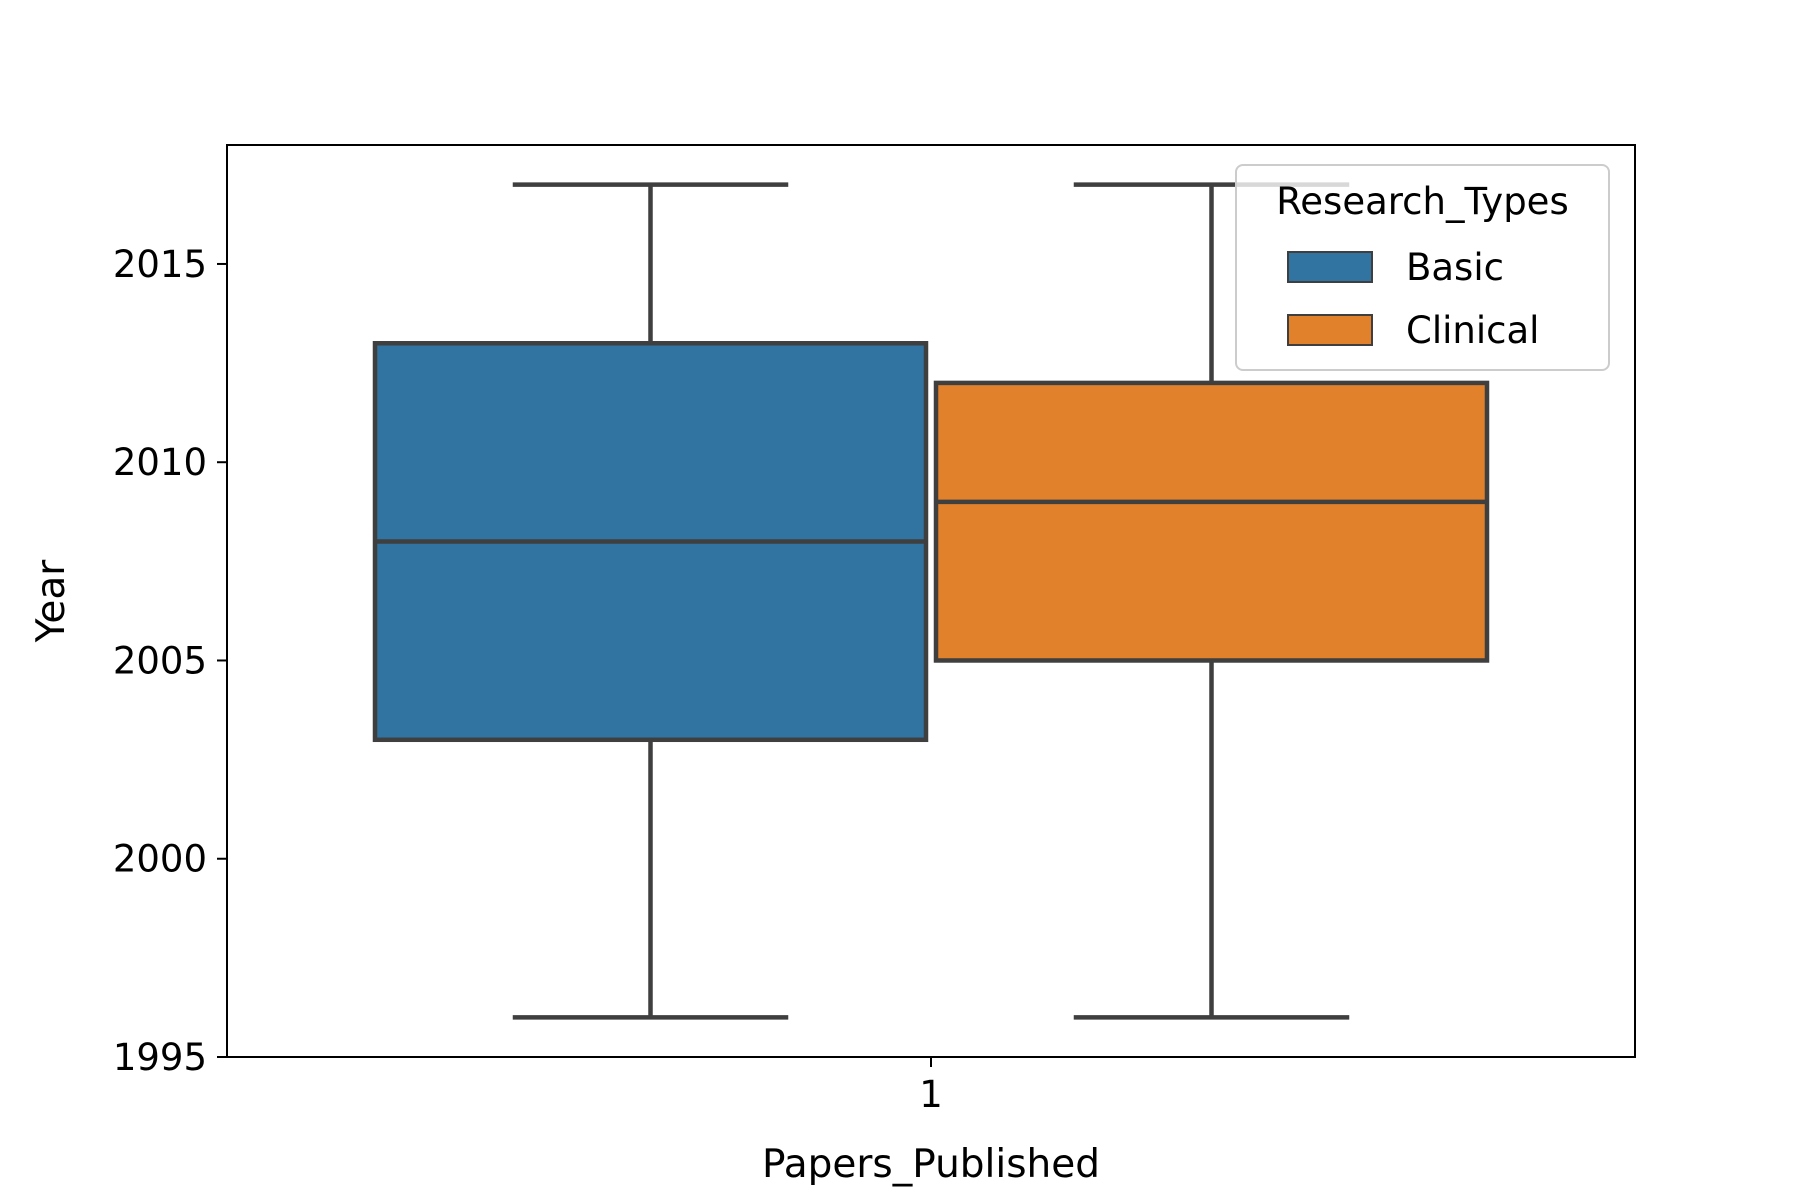 This screenshot has height=1204, width=1800. Describe the element at coordinates (1211, 521) in the screenshot. I see `iqr-box-clinical` at that location.